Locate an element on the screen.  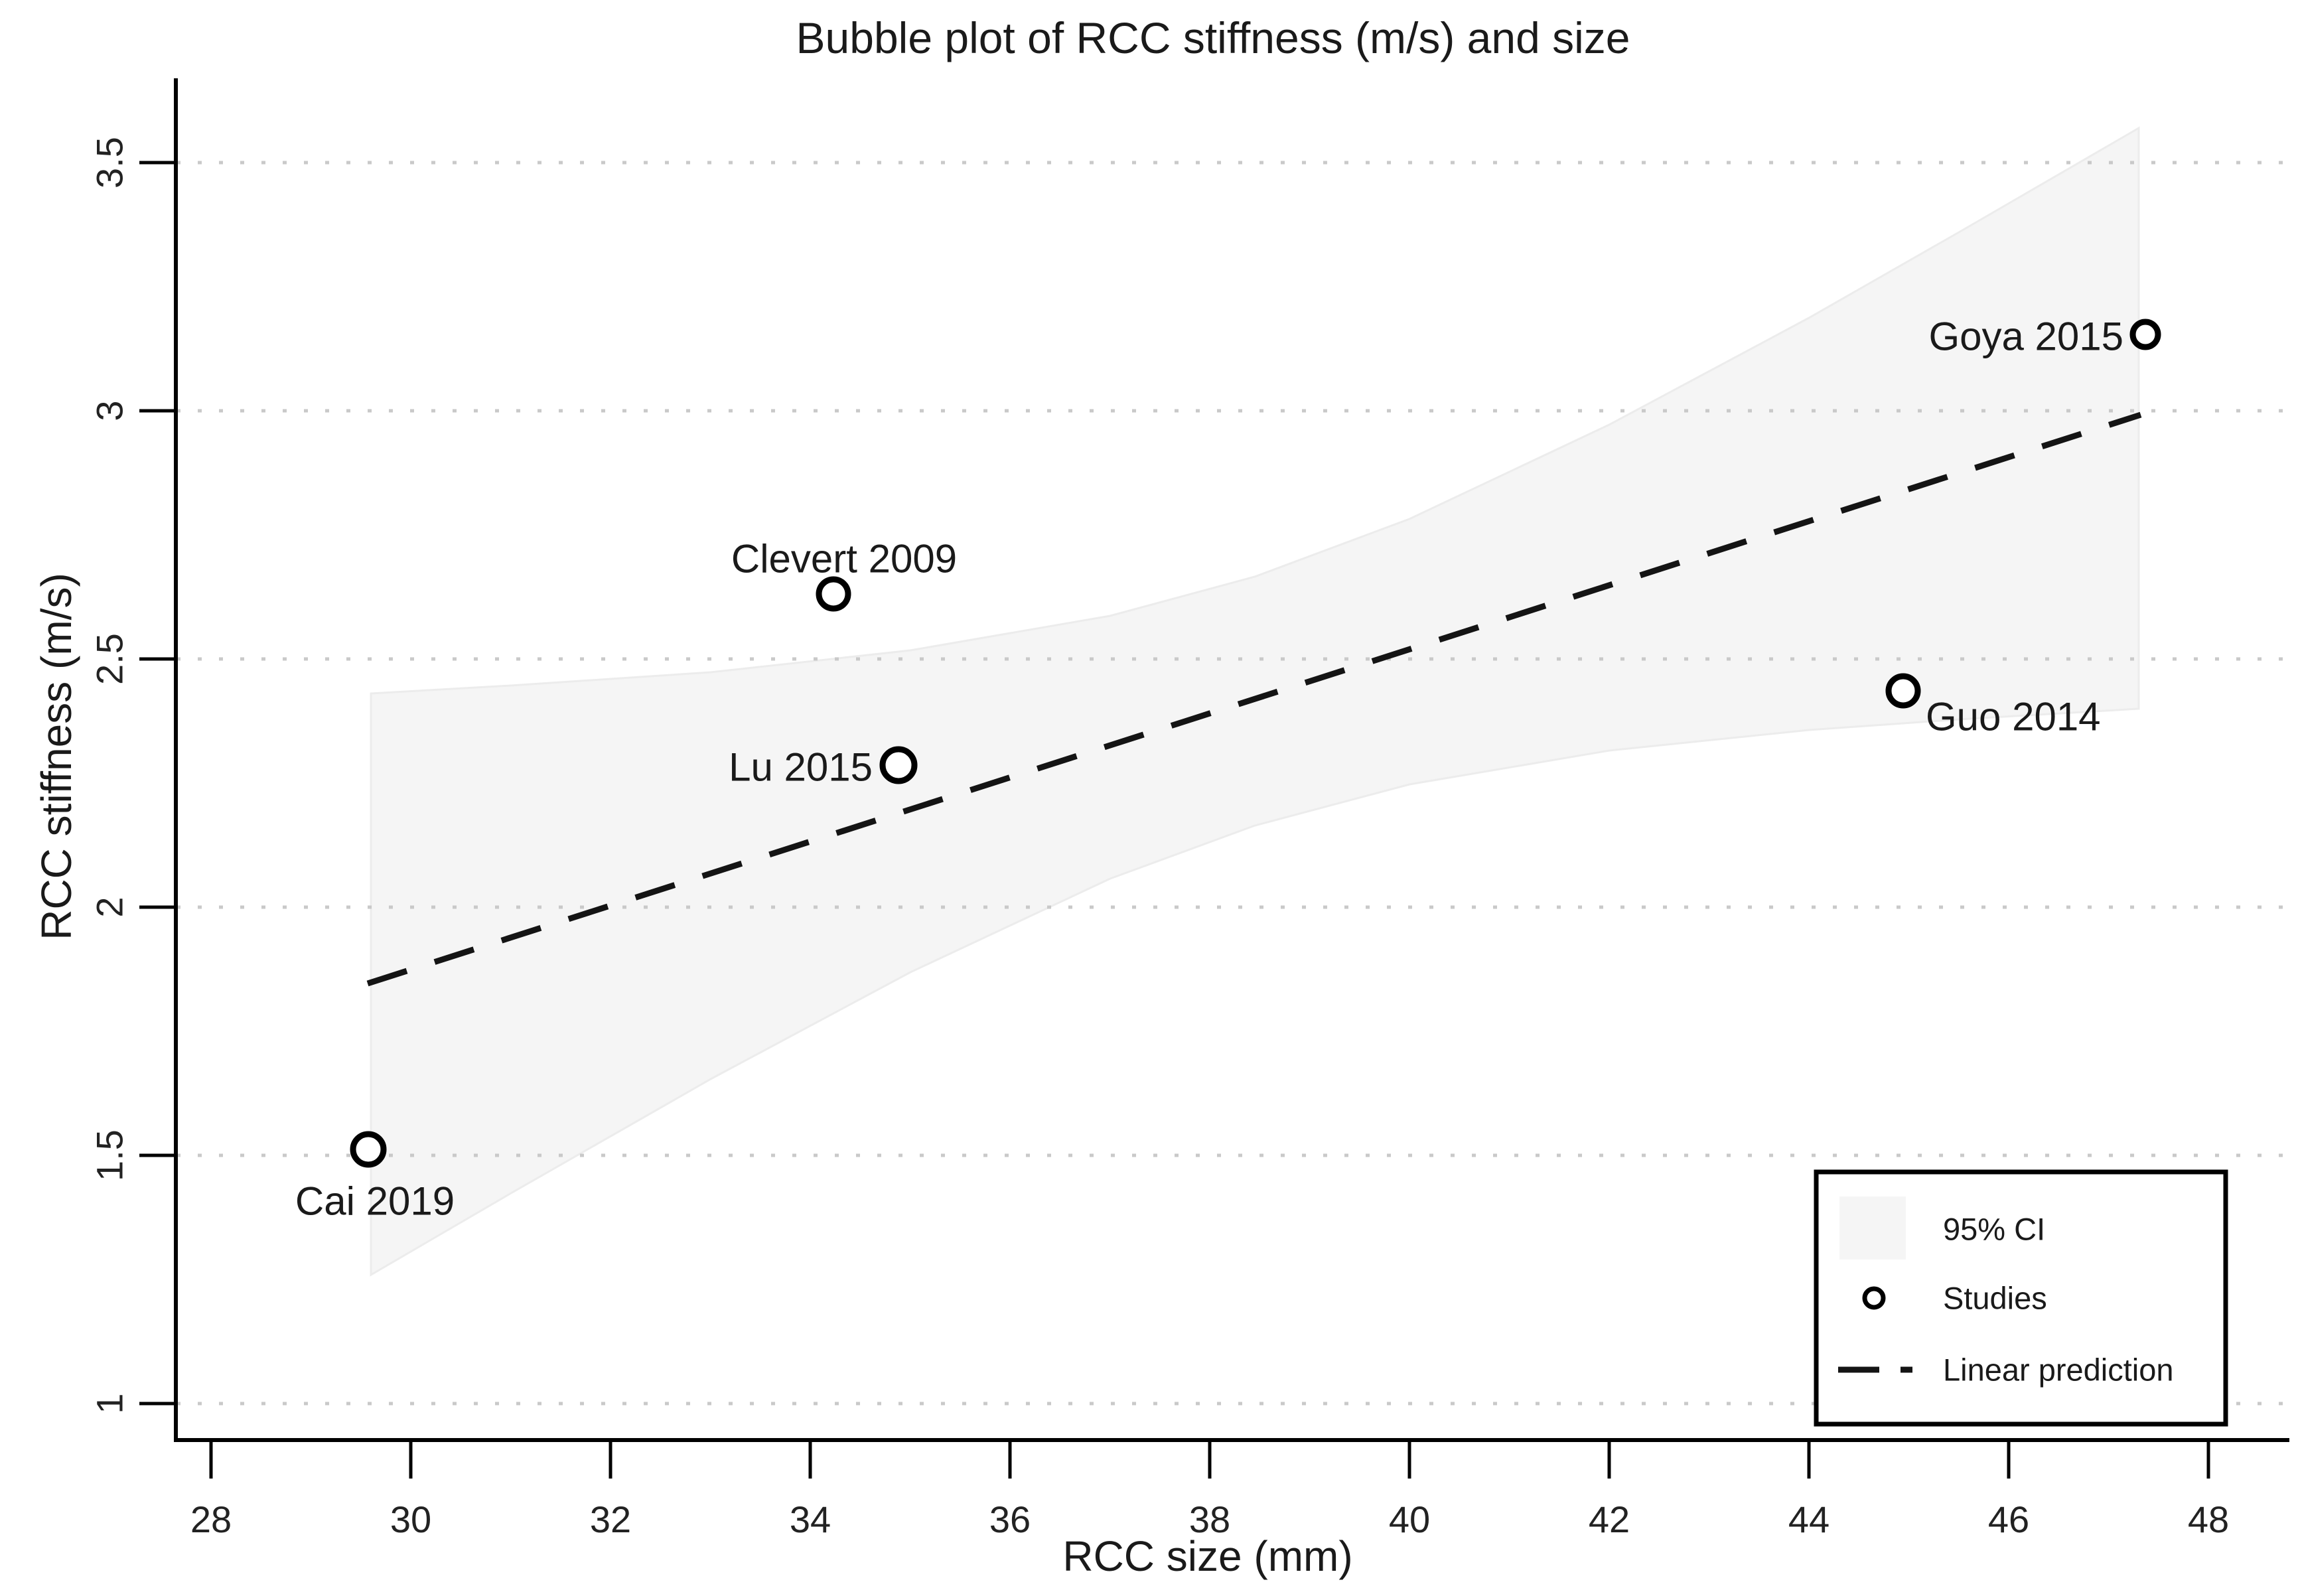
legend: 95% CI Studies Linear prediction is located at coordinates (2021, 1298).